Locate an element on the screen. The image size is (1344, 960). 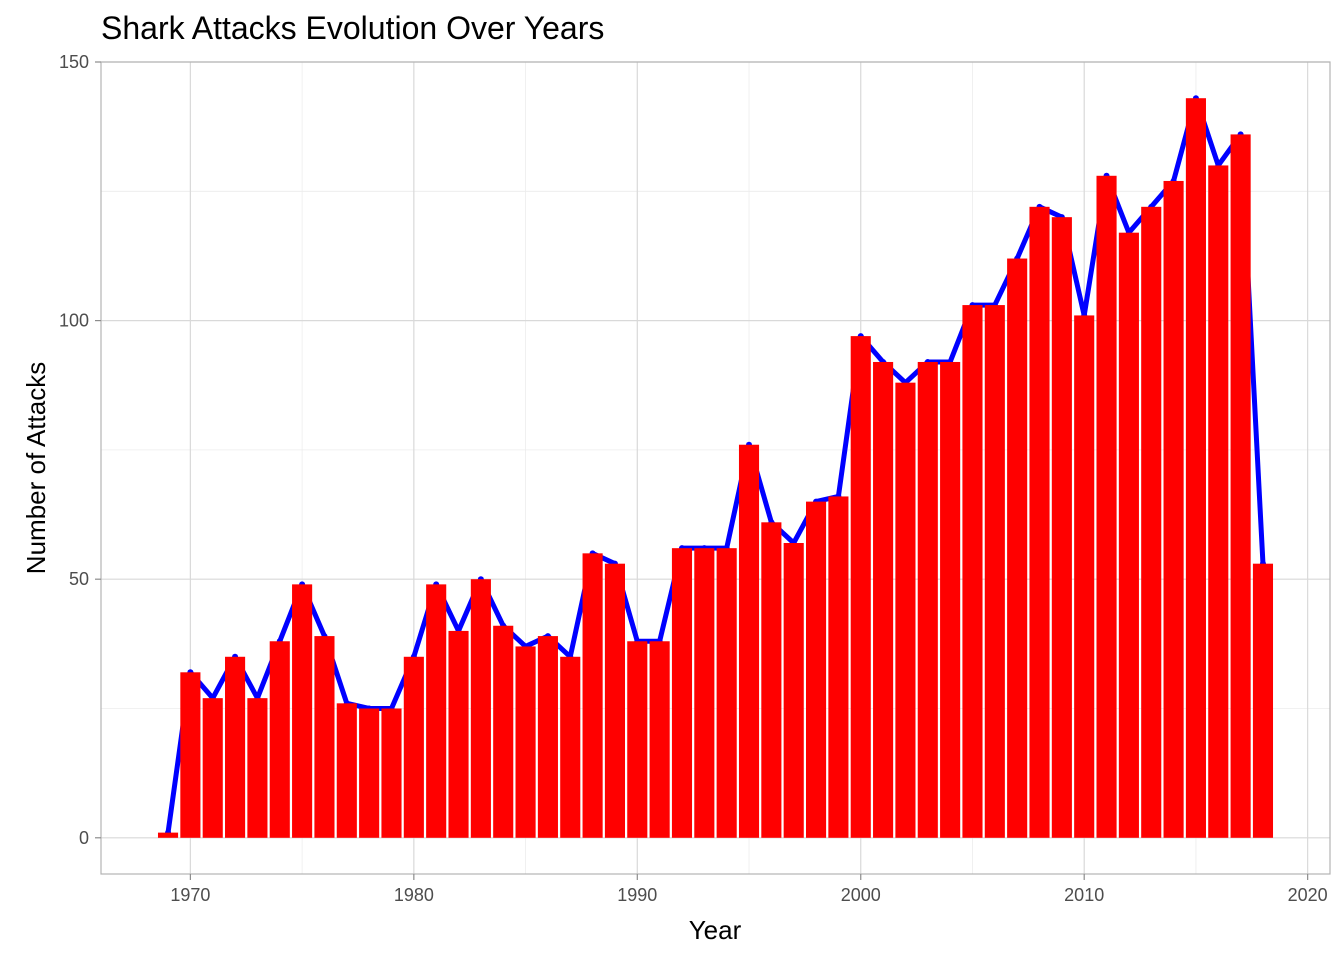
x-tick-label: 2010 is located at coordinates (1084, 895).